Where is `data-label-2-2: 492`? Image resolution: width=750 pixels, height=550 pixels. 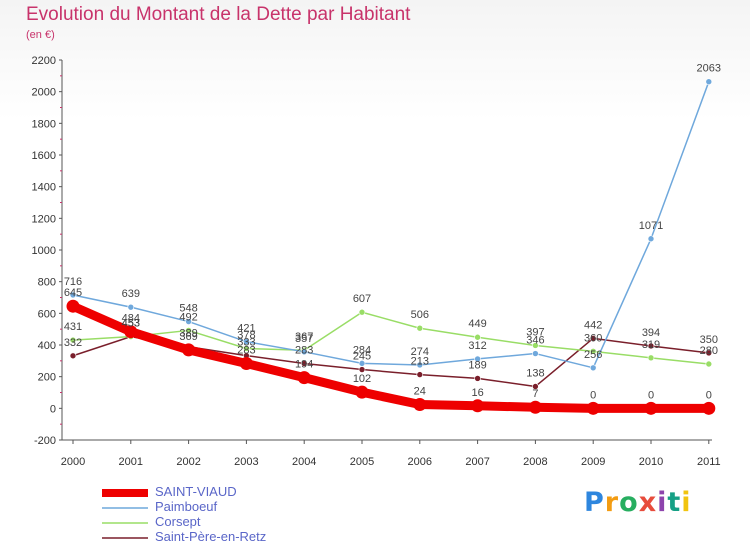
data-label-2-2: 492 is located at coordinates (188, 317).